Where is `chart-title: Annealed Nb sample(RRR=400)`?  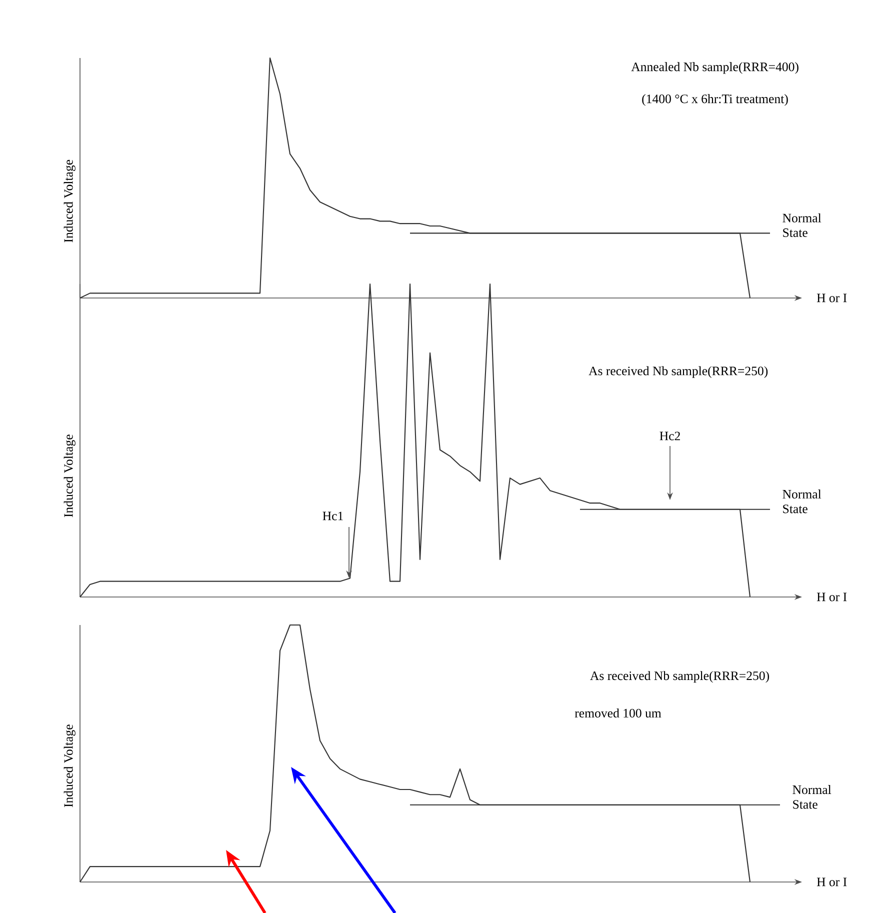 chart-title: Annealed Nb sample(RRR=400) is located at coordinates (714, 68).